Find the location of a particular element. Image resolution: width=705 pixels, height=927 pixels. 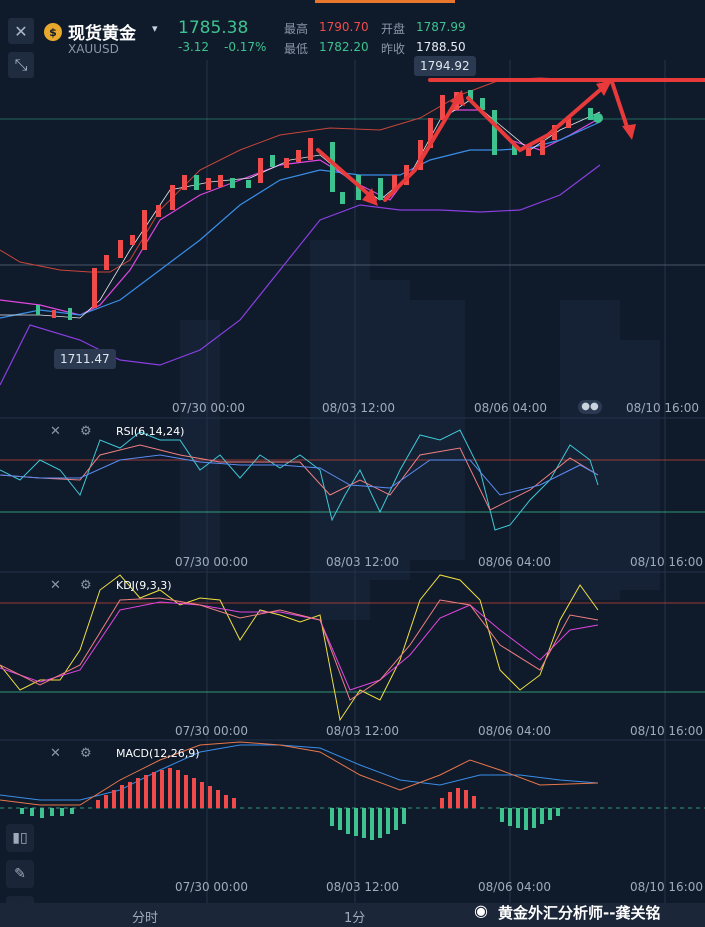

instrument-symbol: XAUUSD is located at coordinates (93, 49).